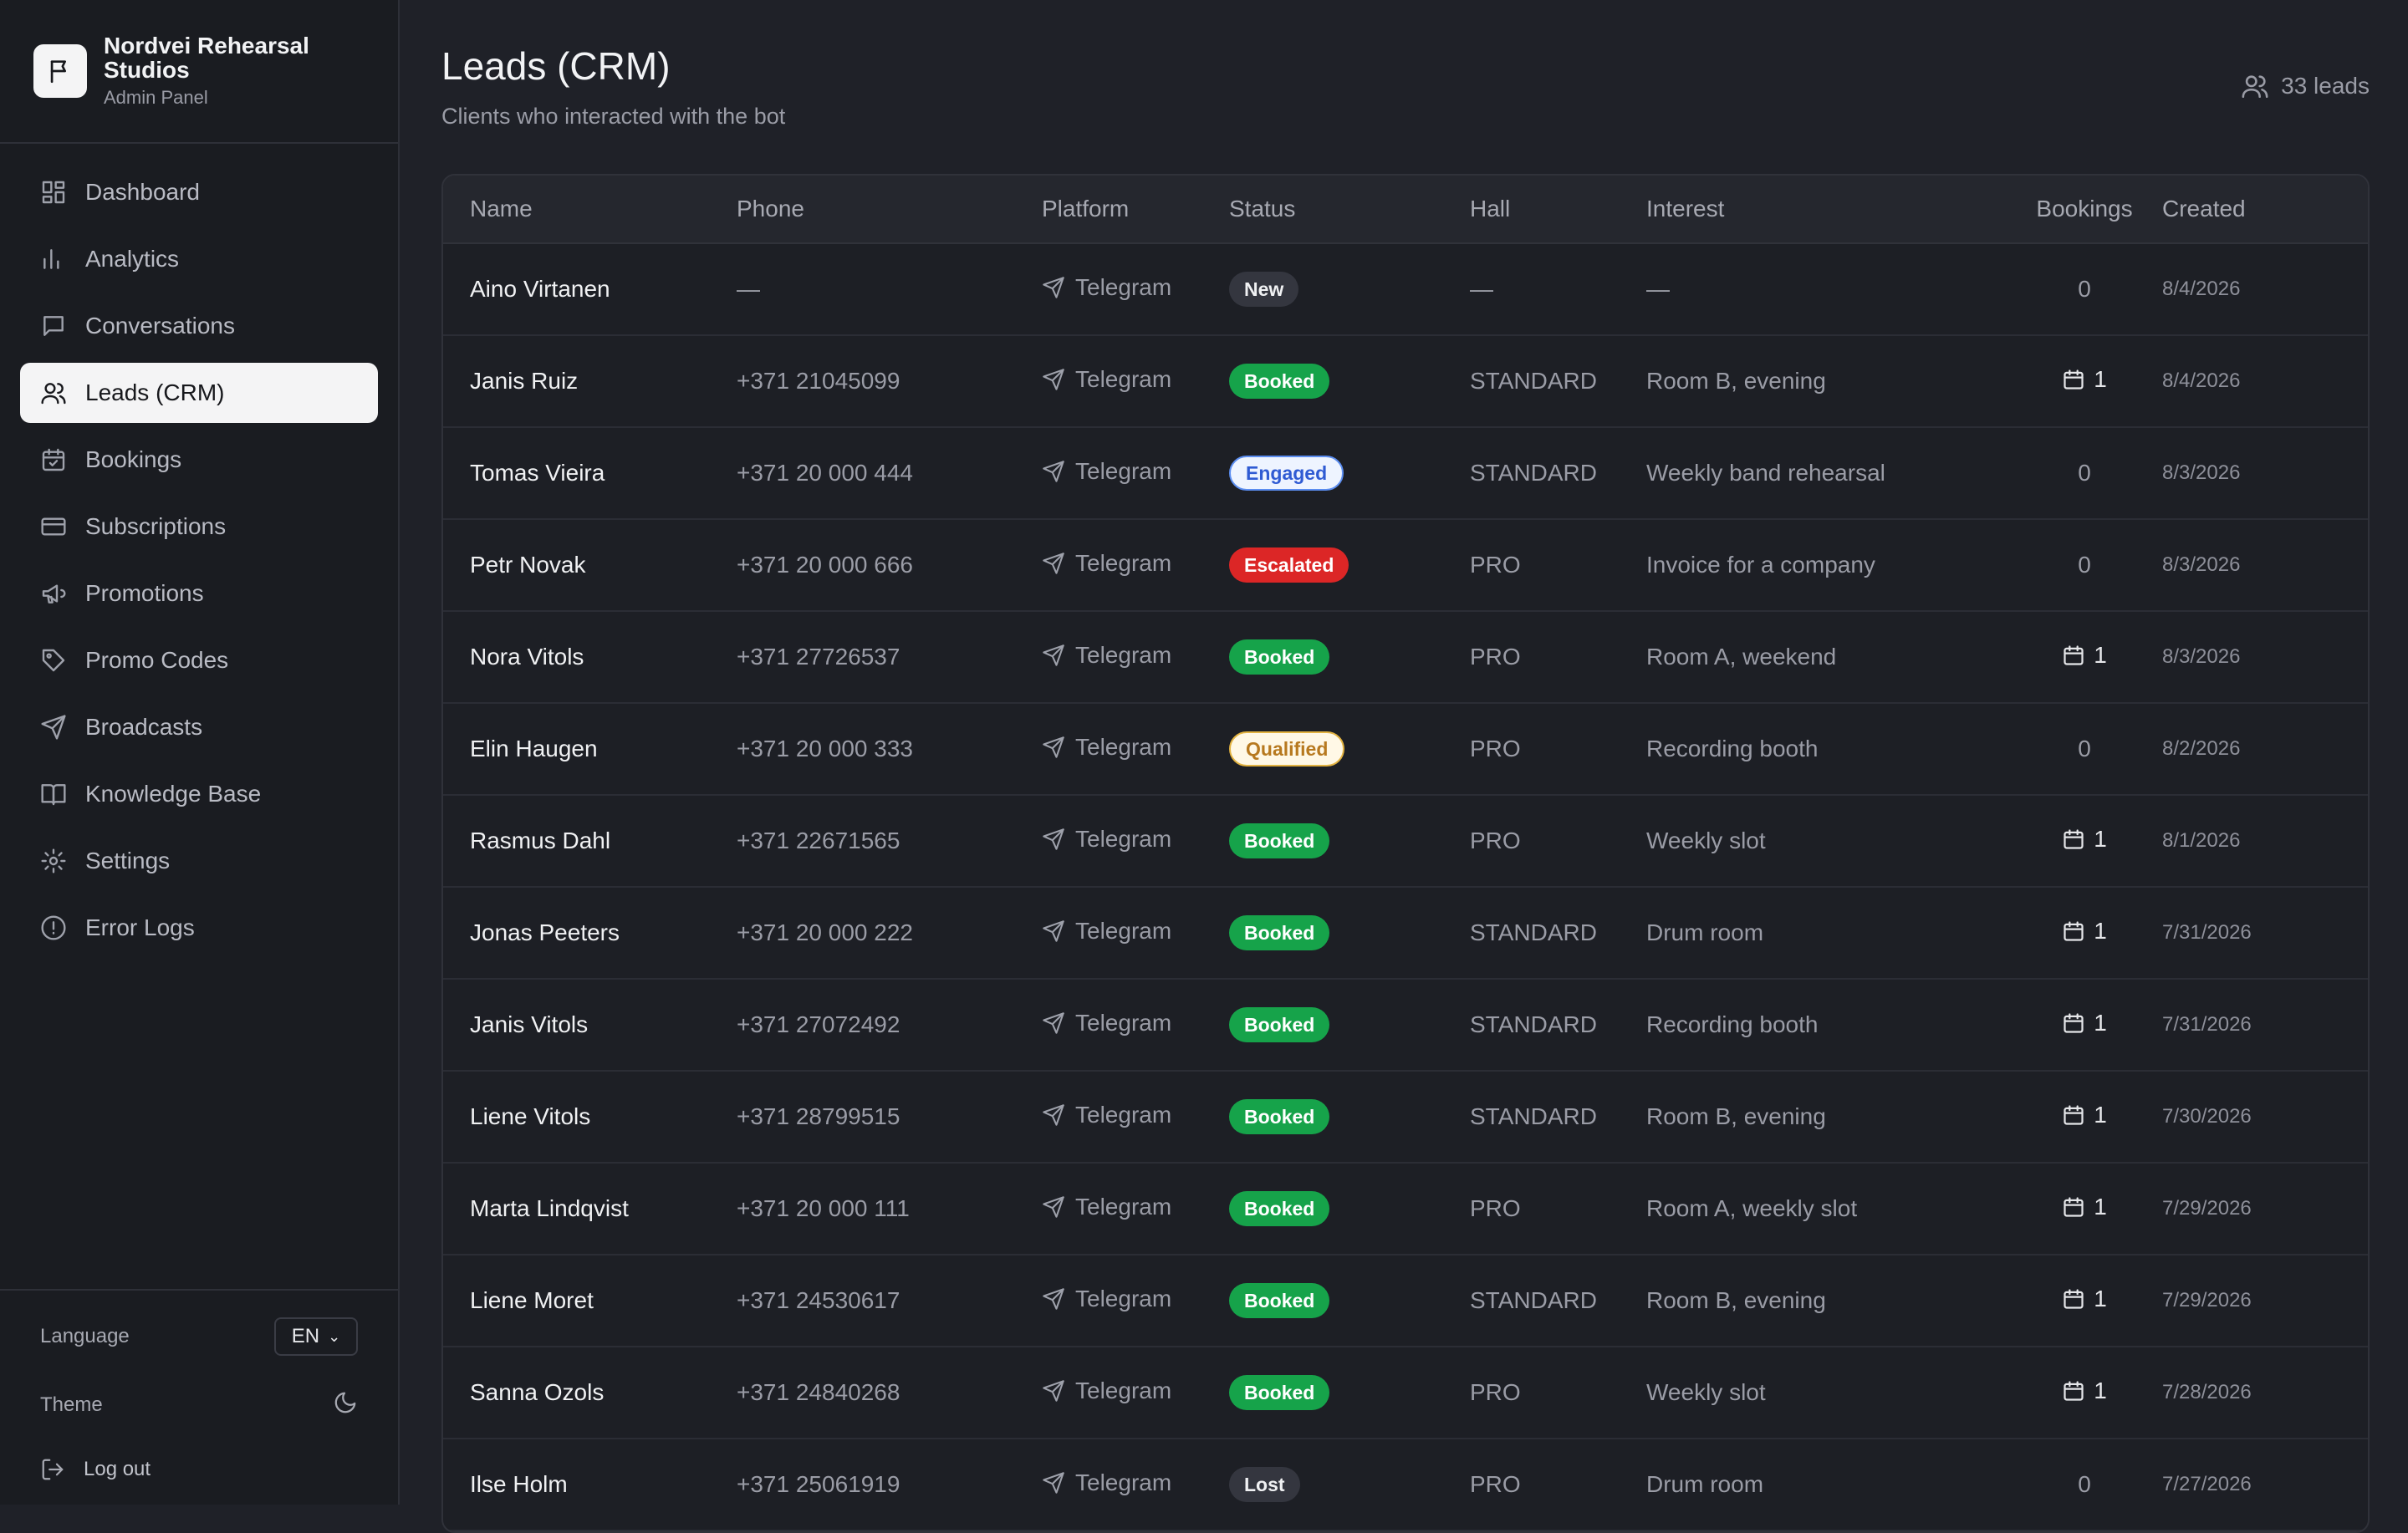 The image size is (2408, 1533). Describe the element at coordinates (1827, 1393) in the screenshot. I see `lead-interest: Weekly slot` at that location.